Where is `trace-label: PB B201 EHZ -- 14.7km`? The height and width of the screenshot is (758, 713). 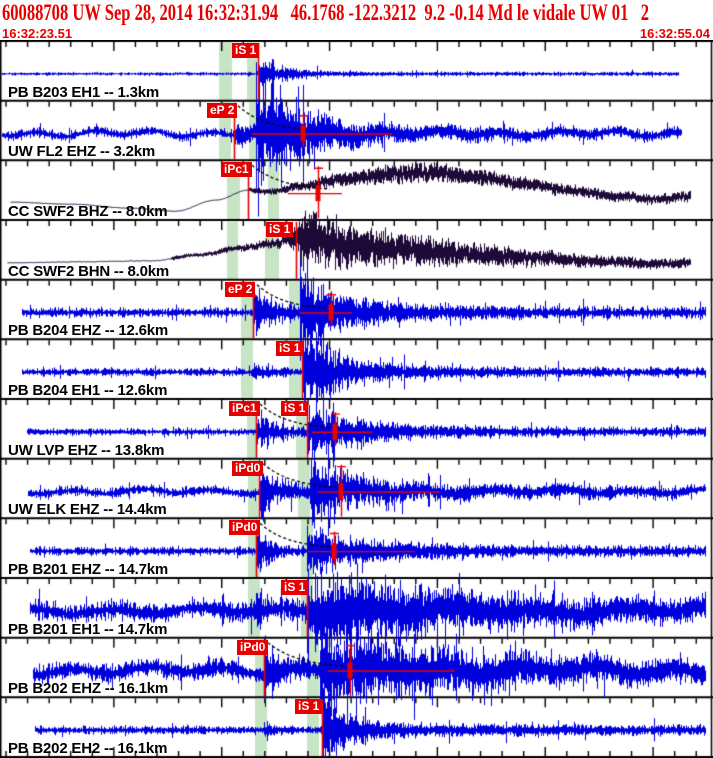
trace-label: PB B201 EHZ -- 14.7km is located at coordinates (88, 569).